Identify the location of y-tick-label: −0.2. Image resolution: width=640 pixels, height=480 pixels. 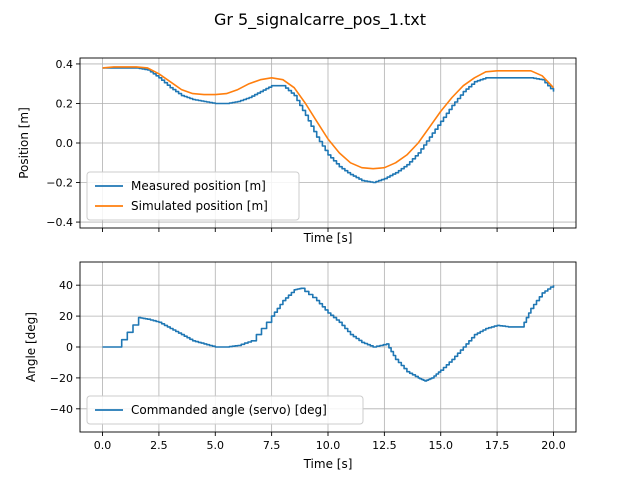
(59, 183).